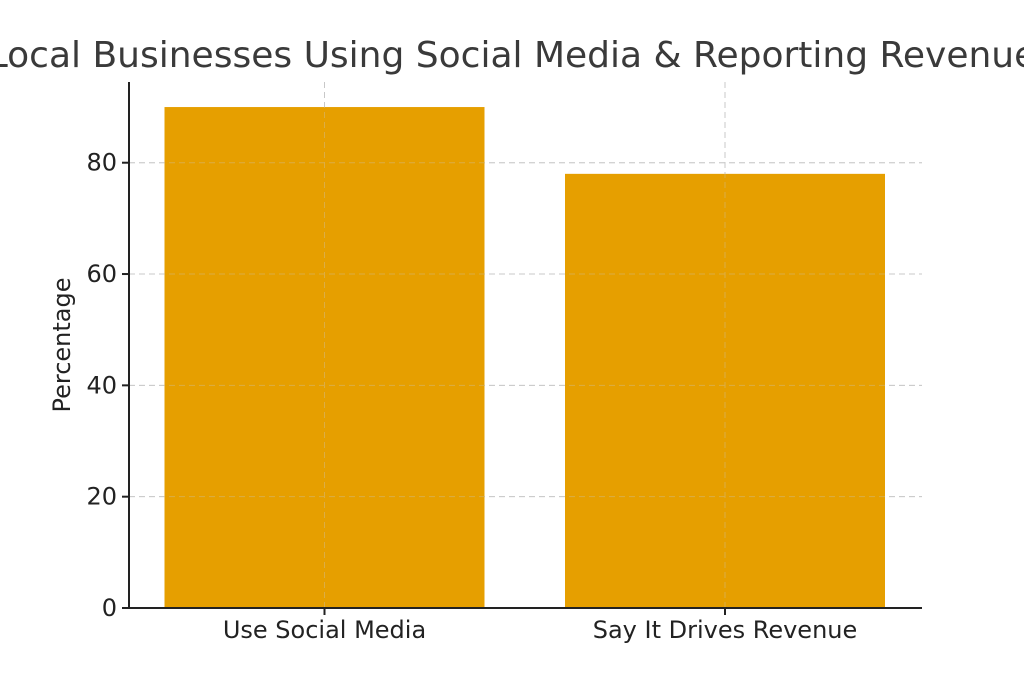 The image size is (1024, 683). I want to click on y-tick-label: 80, so click(101, 163).